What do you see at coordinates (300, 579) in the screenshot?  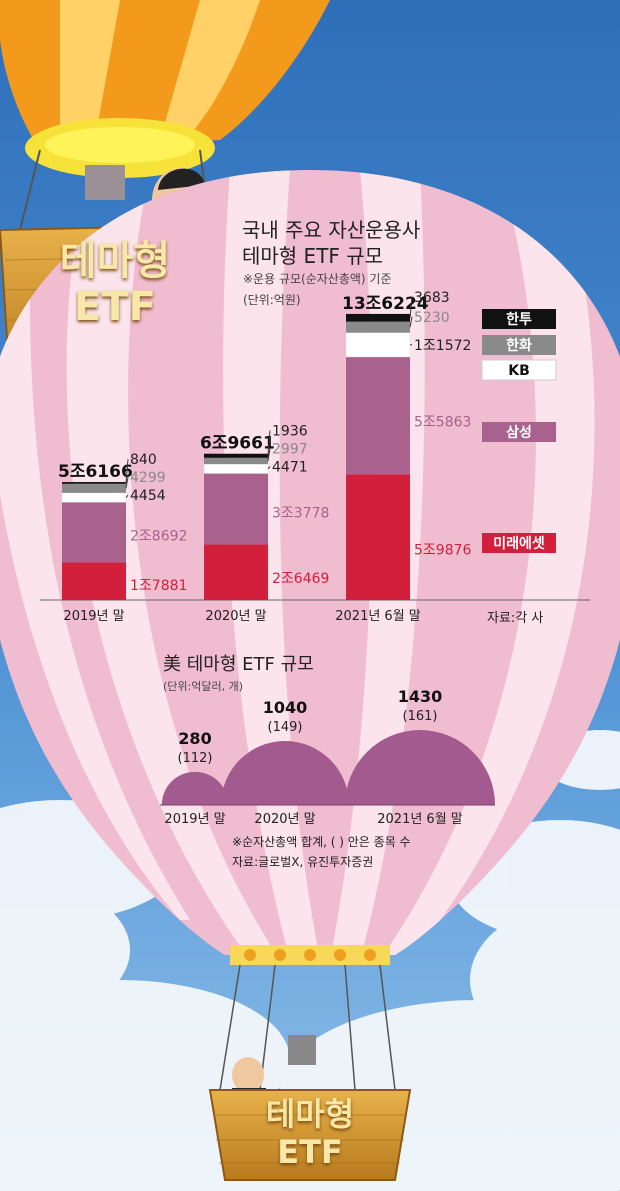 I see `segment-label: 2조6469` at bounding box center [300, 579].